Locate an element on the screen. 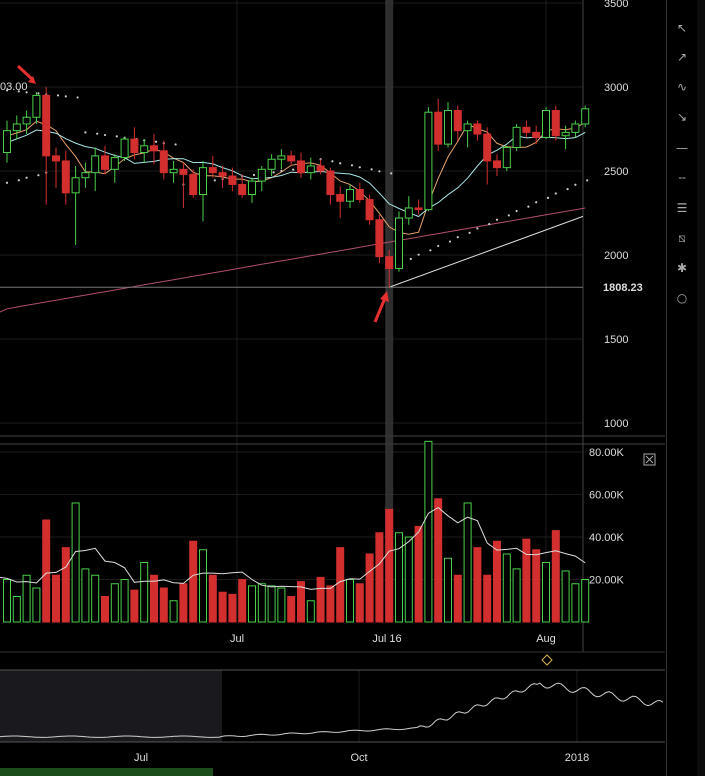 This screenshot has width=705, height=776. ray-icon: ╌ is located at coordinates (682, 178).